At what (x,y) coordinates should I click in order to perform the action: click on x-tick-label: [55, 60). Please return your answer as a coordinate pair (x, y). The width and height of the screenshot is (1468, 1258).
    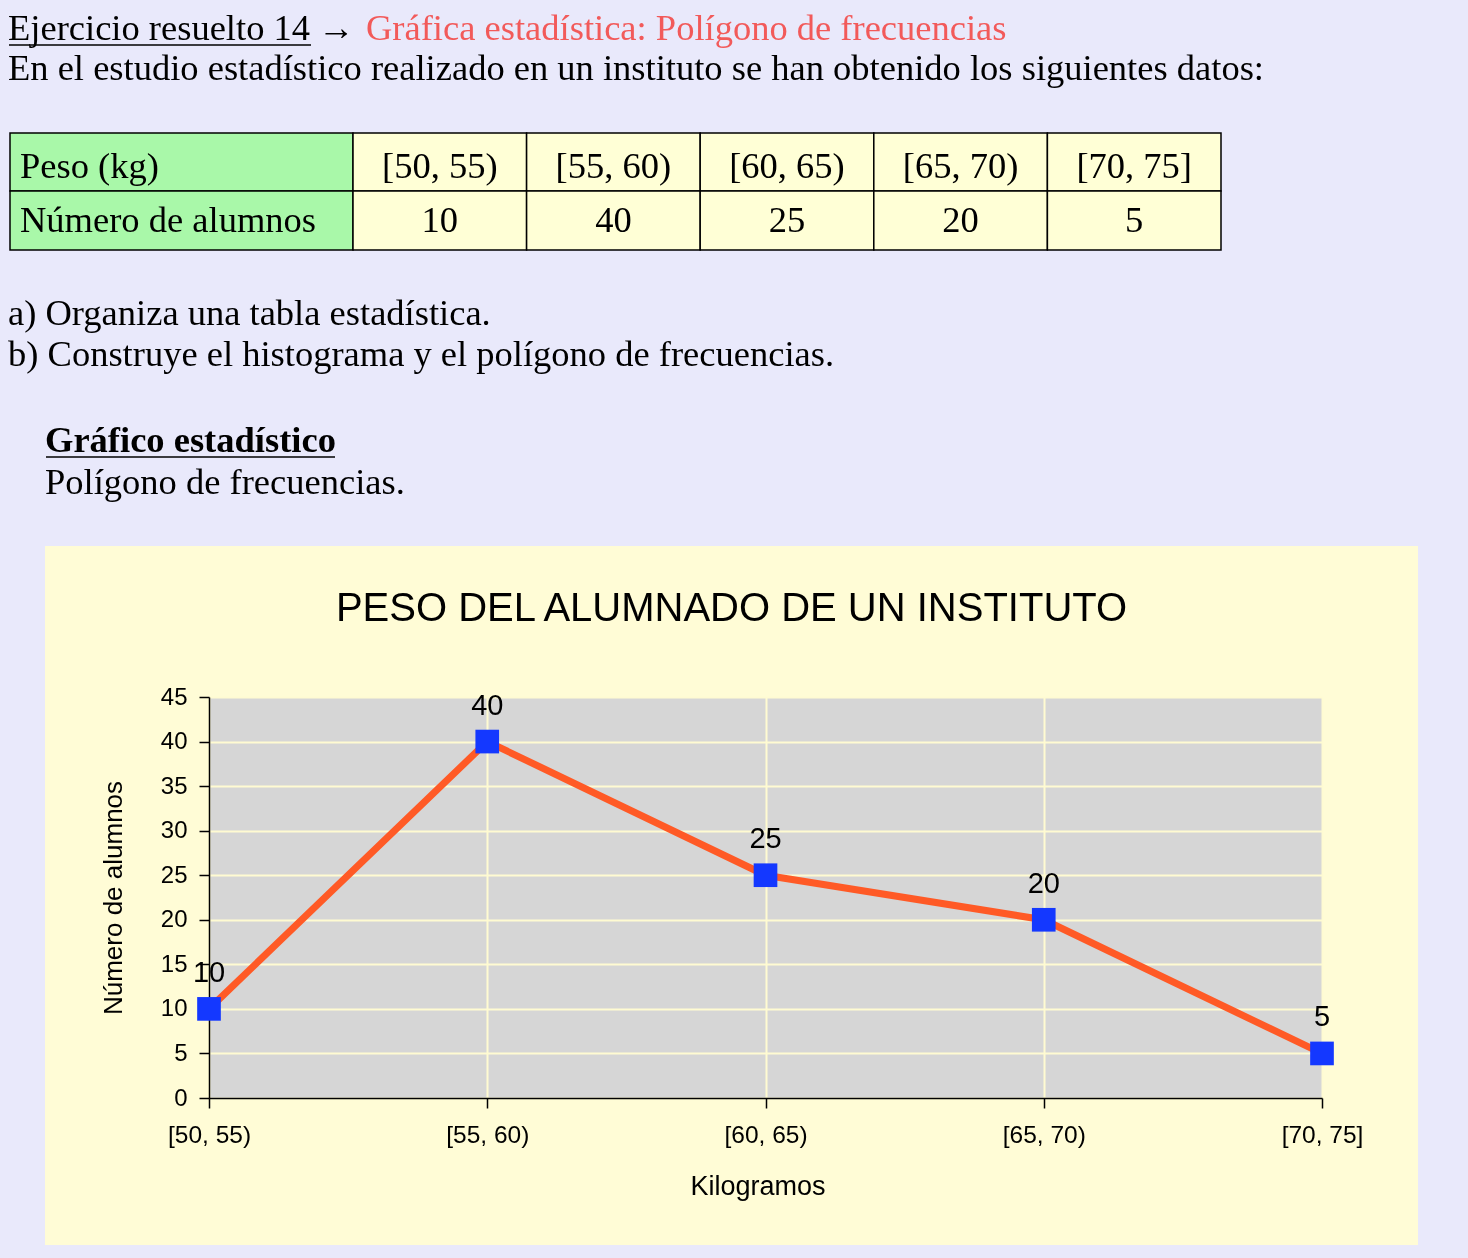
    Looking at the image, I should click on (488, 1134).